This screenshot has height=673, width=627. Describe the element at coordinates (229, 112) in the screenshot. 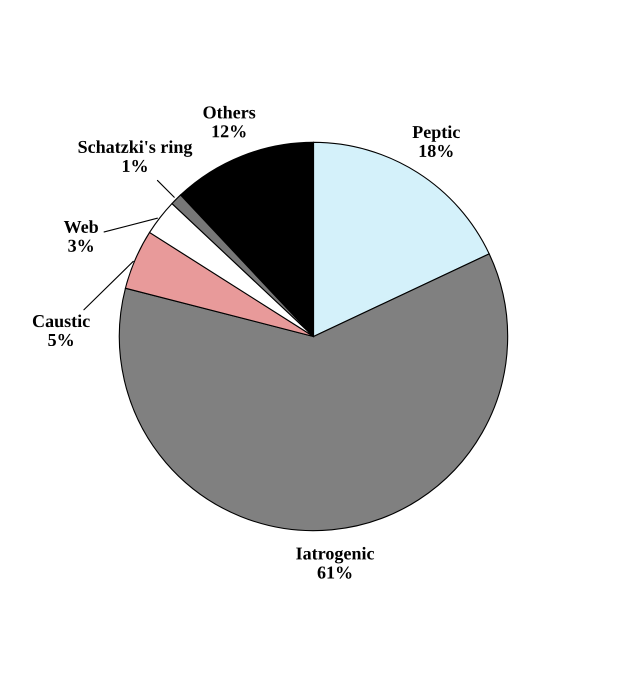

I see `slice-label: Others` at that location.